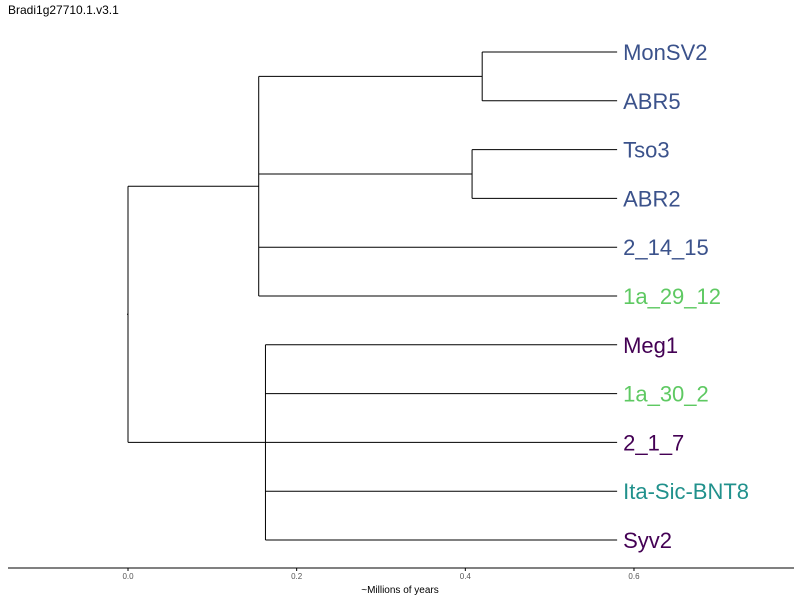 The image size is (800, 600). What do you see at coordinates (297, 576) in the screenshot?
I see `x-tick-label: 0.2` at bounding box center [297, 576].